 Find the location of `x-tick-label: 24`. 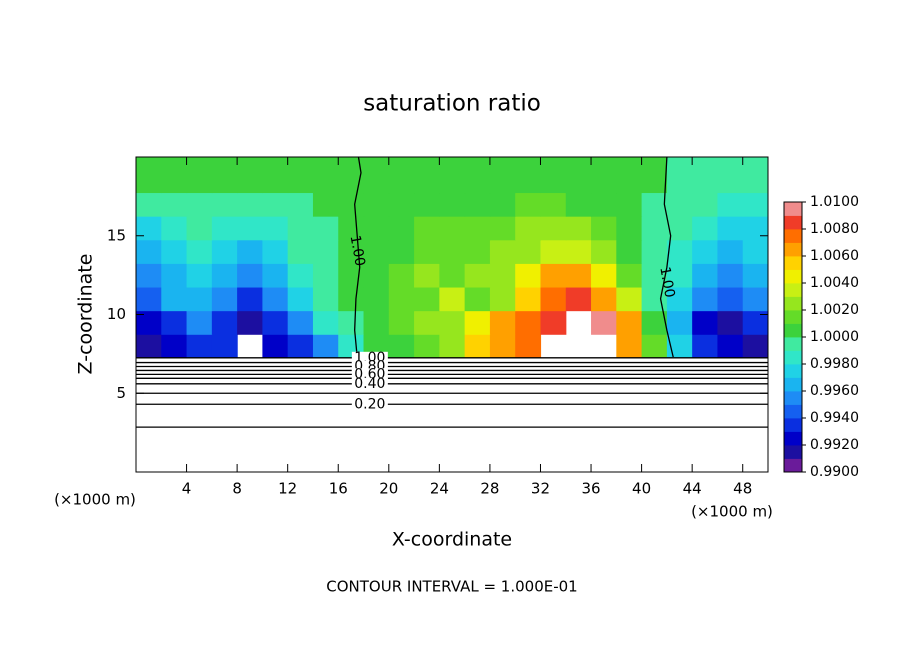

x-tick-label: 24 is located at coordinates (439, 489).